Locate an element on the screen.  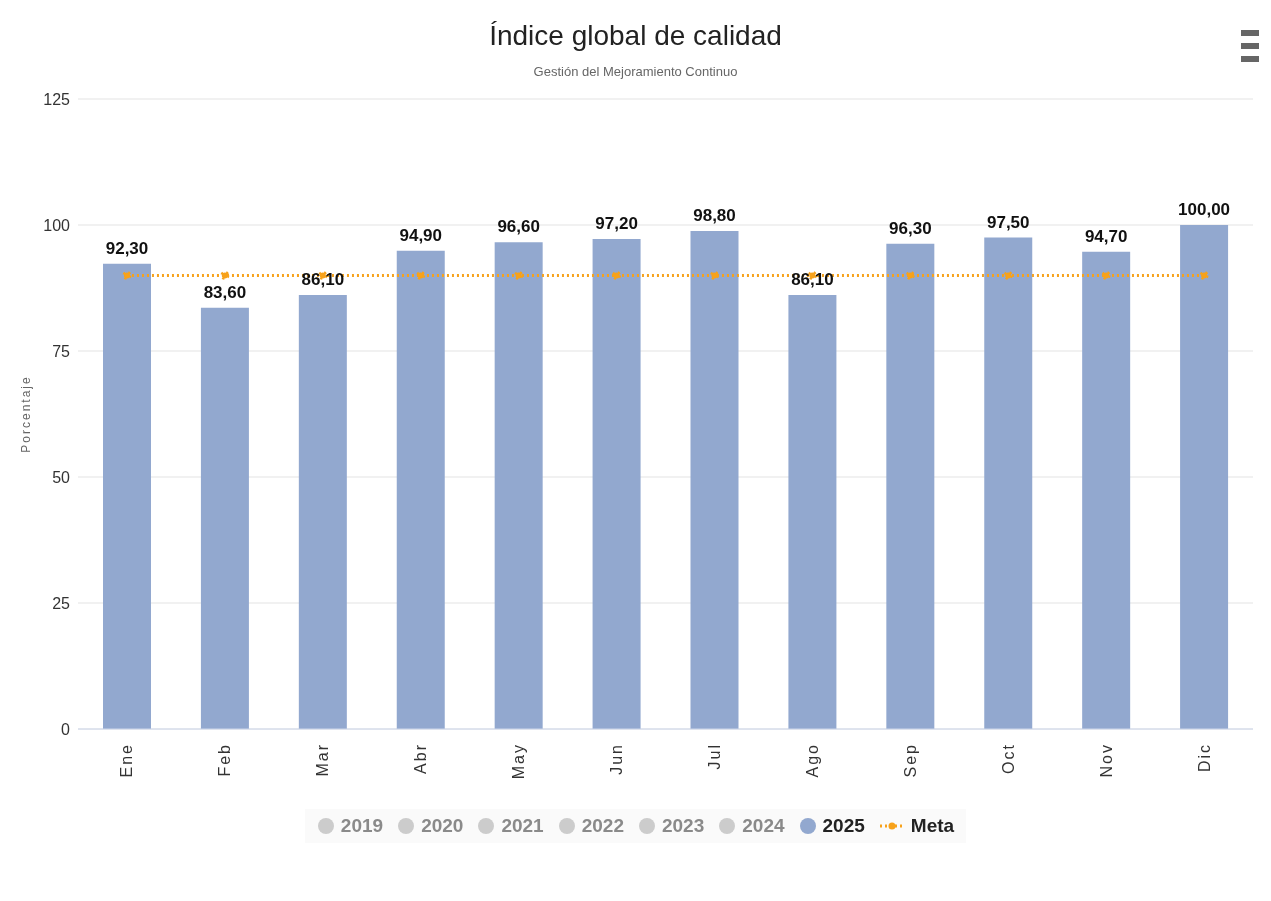
x-tick-label: Oct is located at coordinates (1008, 758).